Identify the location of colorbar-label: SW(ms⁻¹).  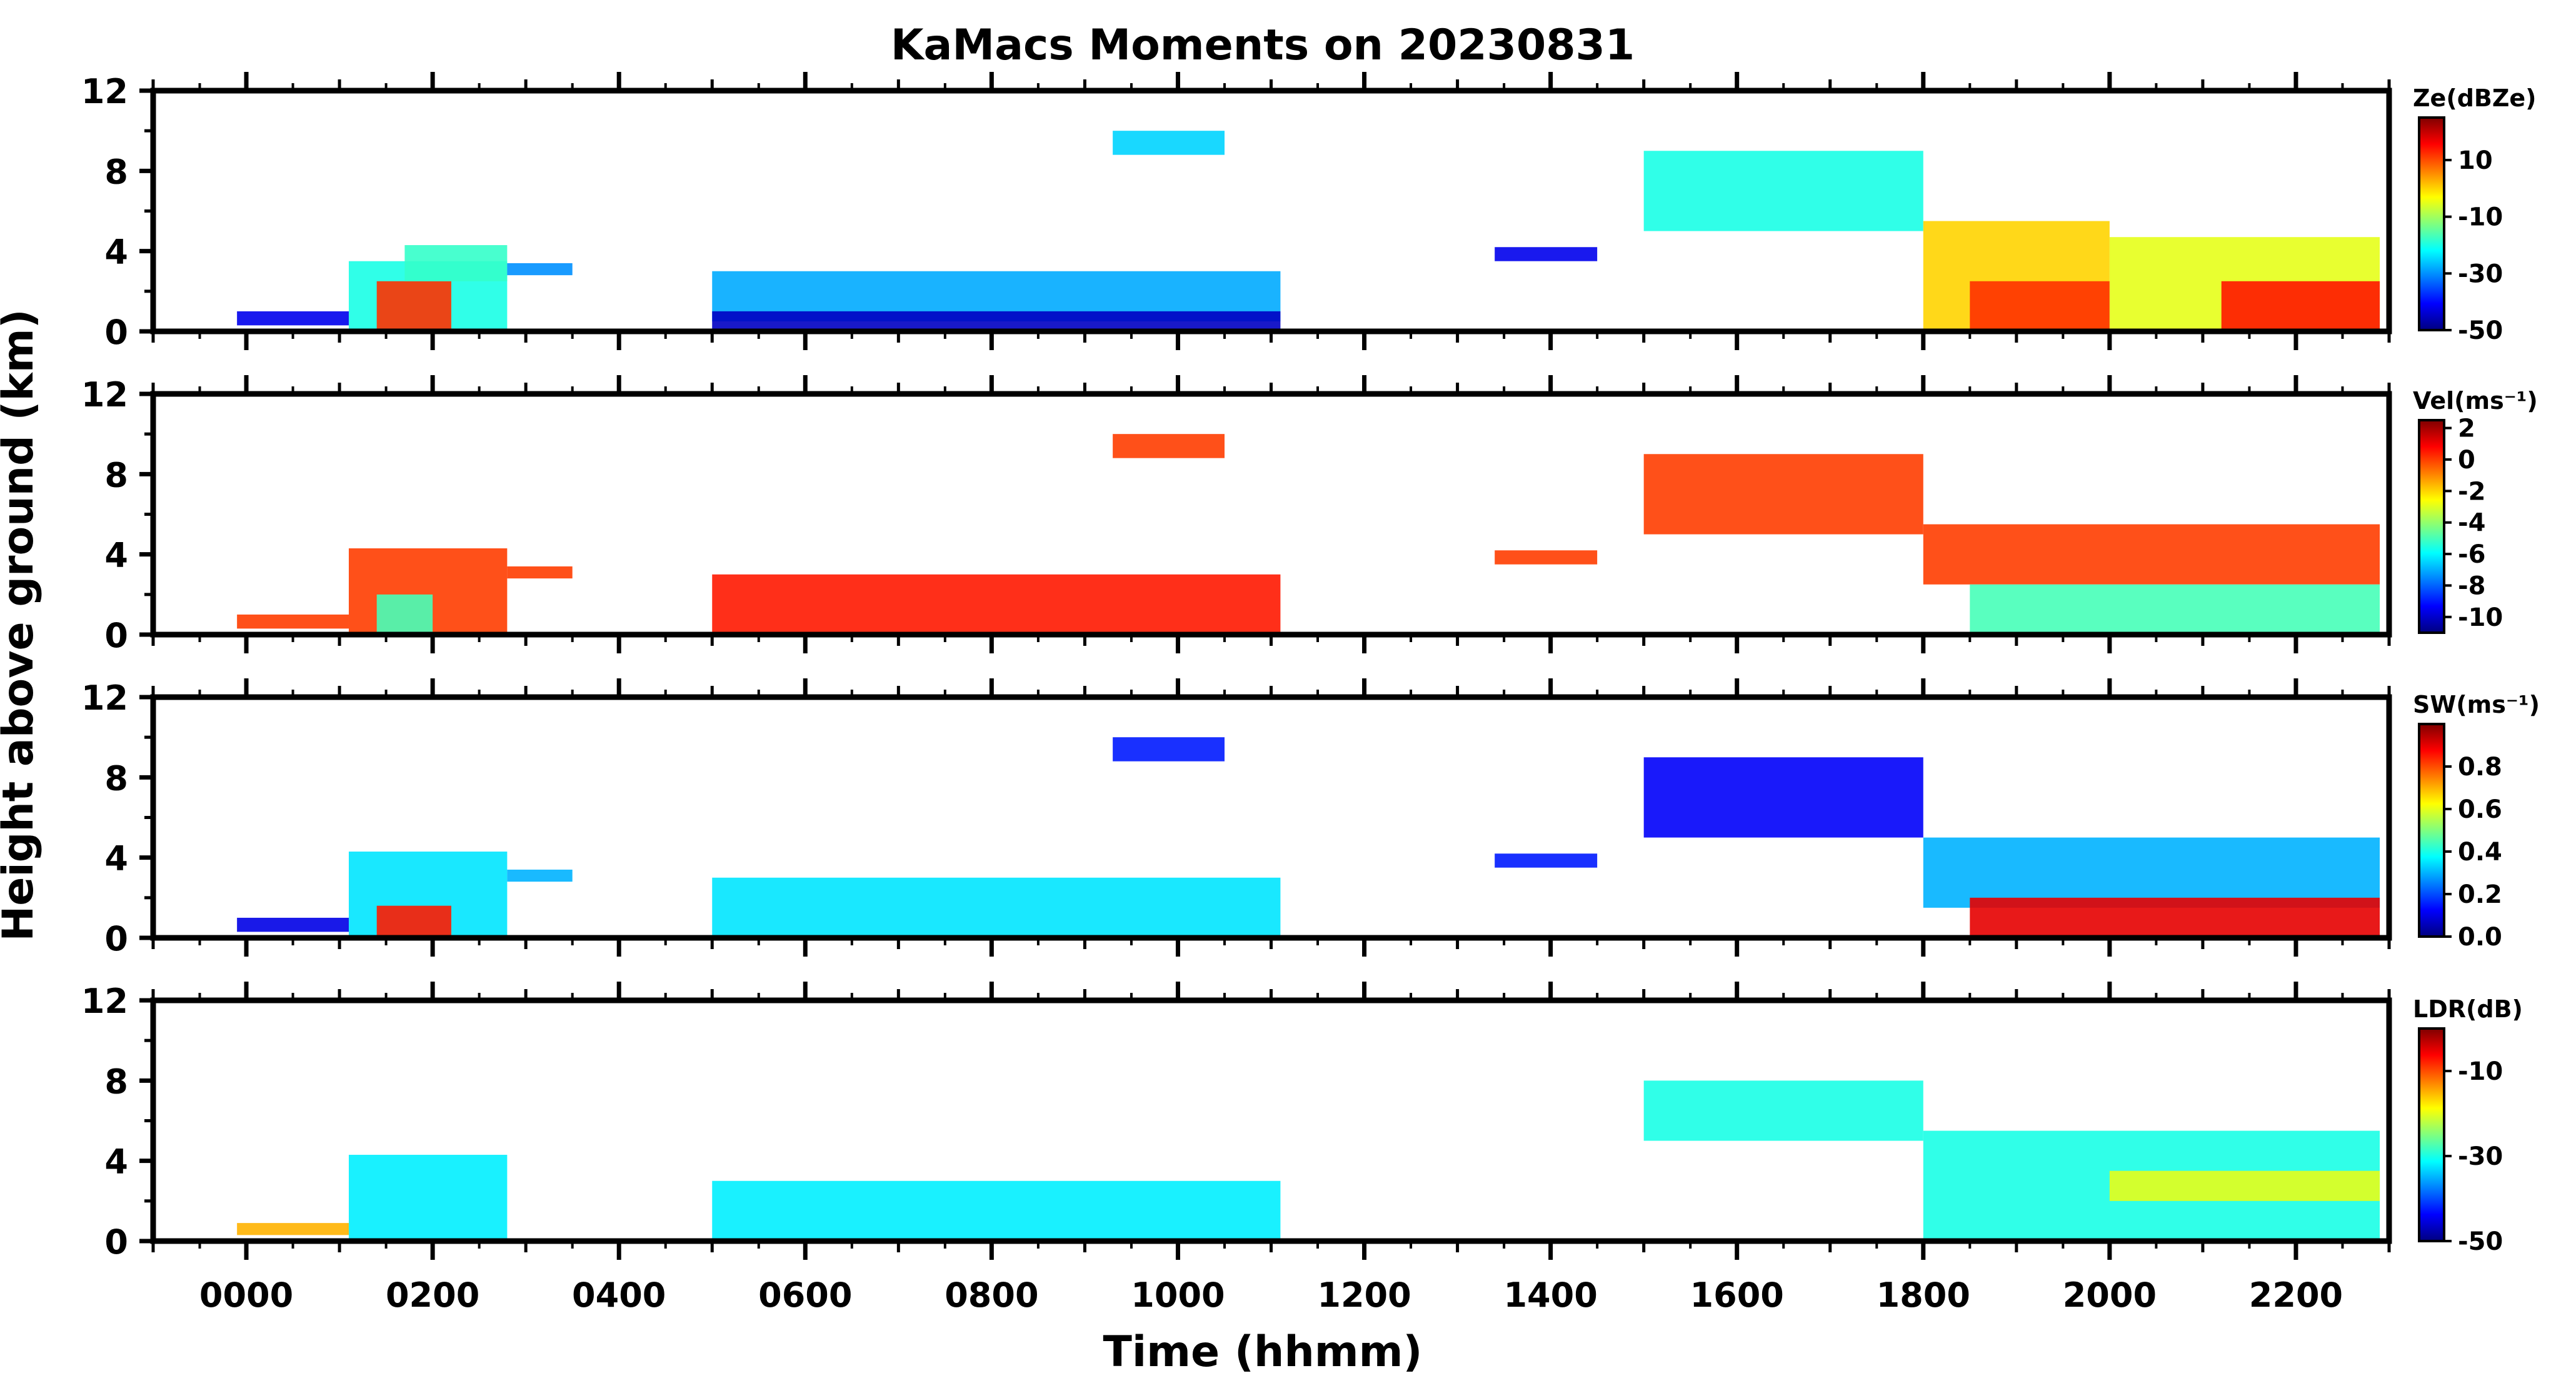
(2476, 704).